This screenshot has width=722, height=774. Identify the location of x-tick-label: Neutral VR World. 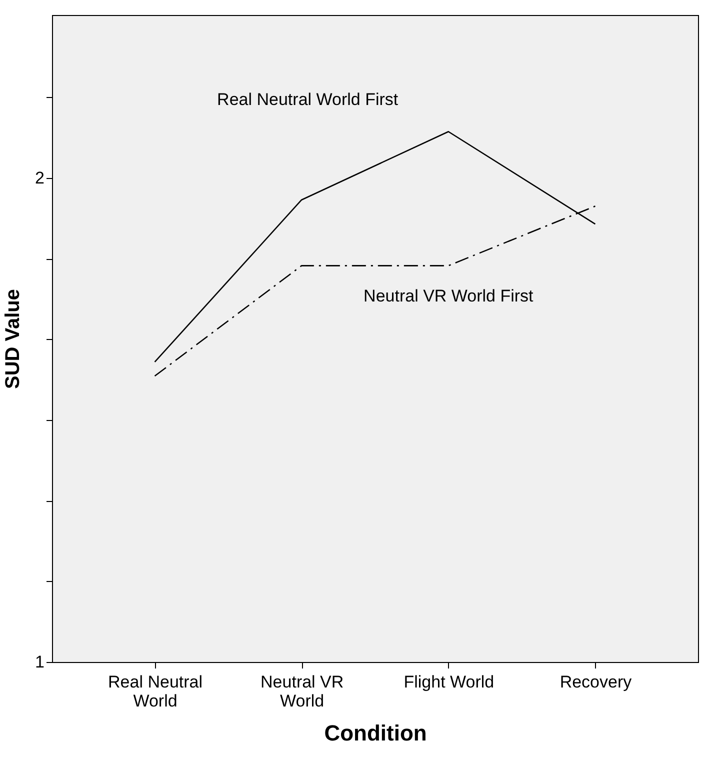
(302, 691).